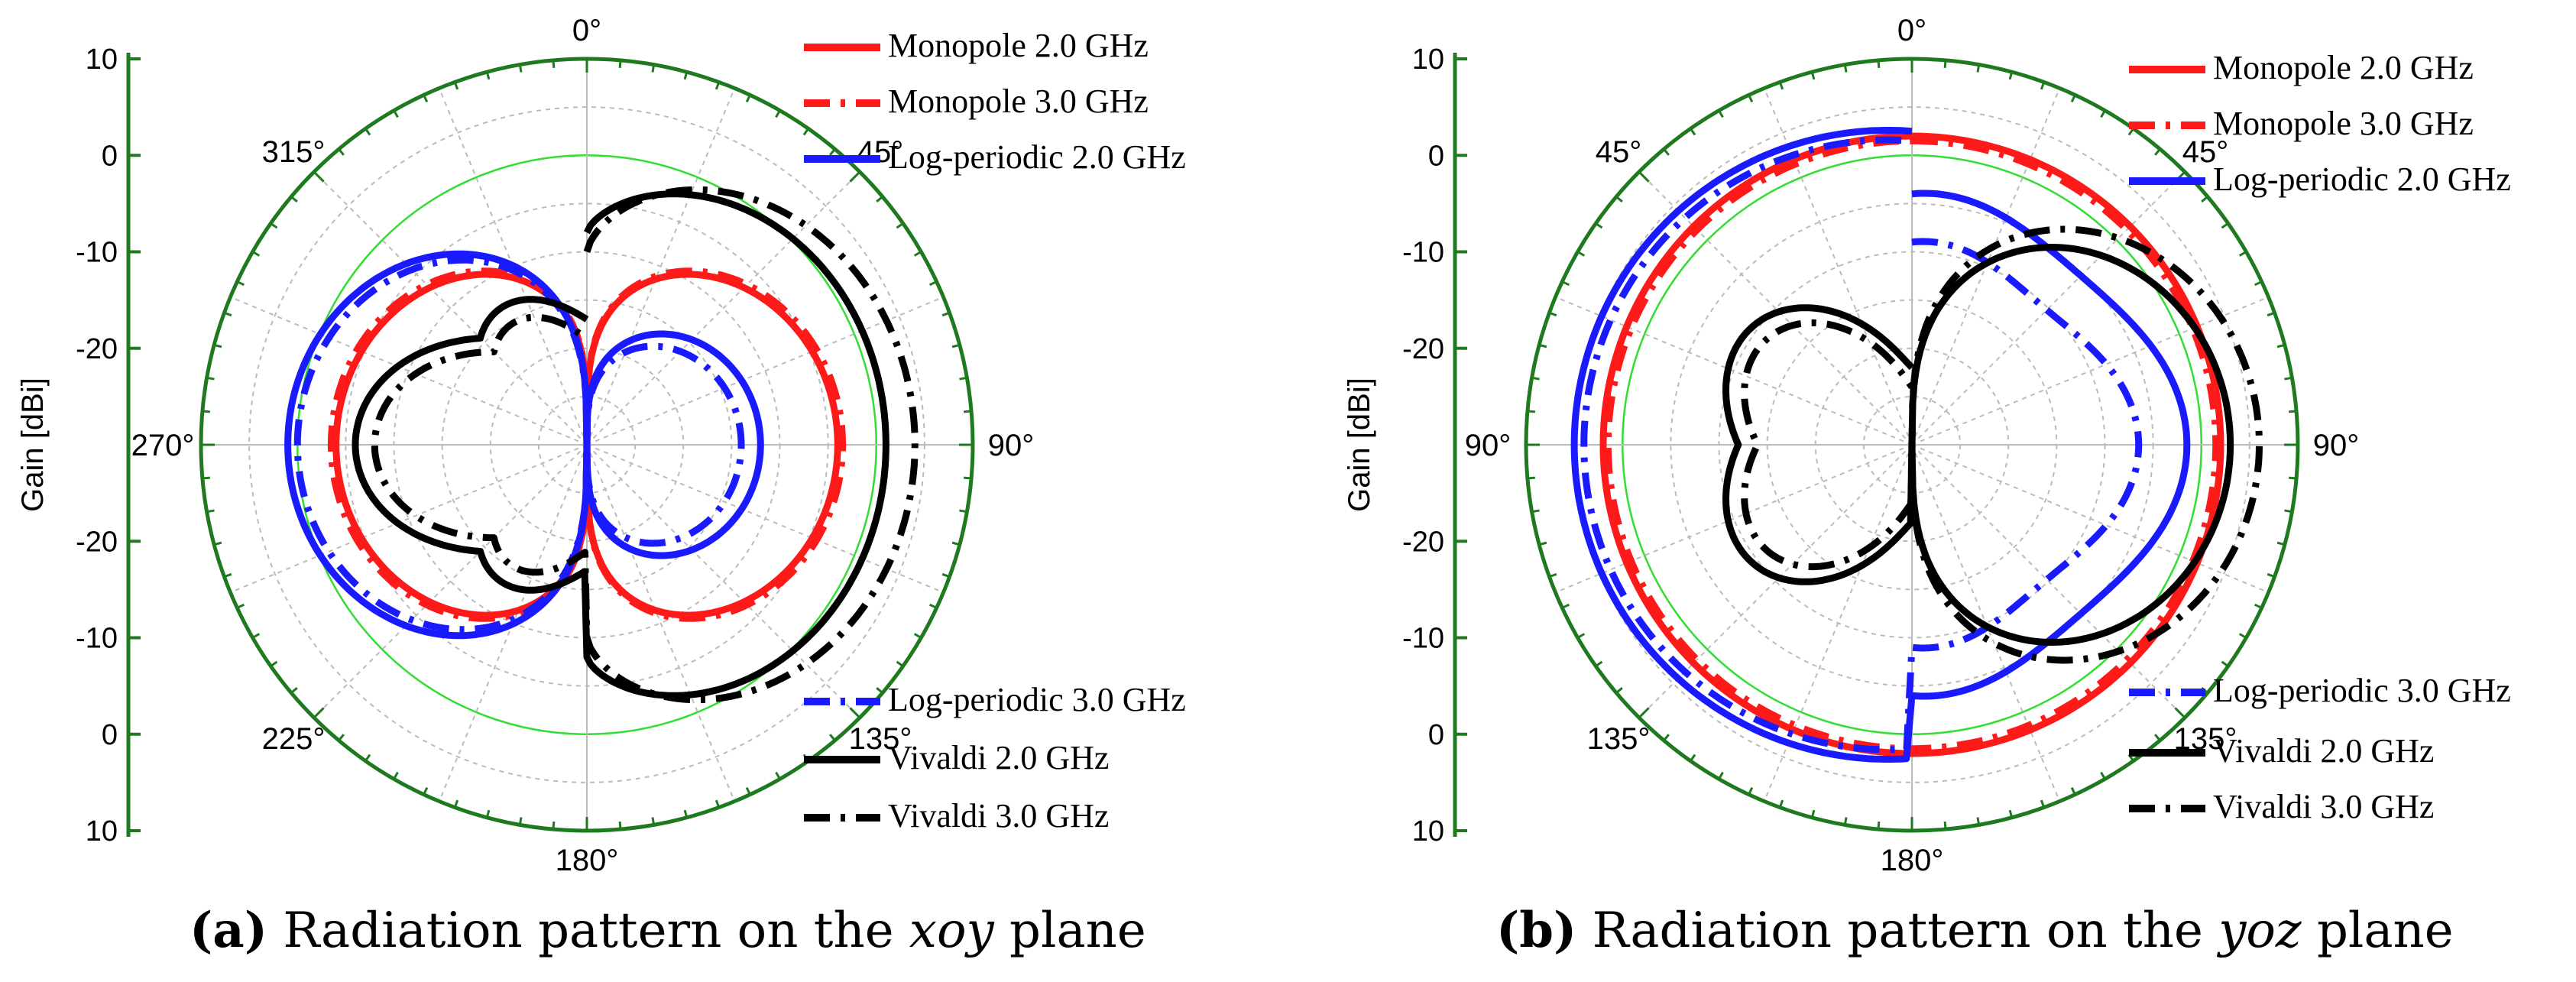 The image size is (2576, 982). What do you see at coordinates (102, 831) in the screenshot?
I see `gain-tick-label: 10` at bounding box center [102, 831].